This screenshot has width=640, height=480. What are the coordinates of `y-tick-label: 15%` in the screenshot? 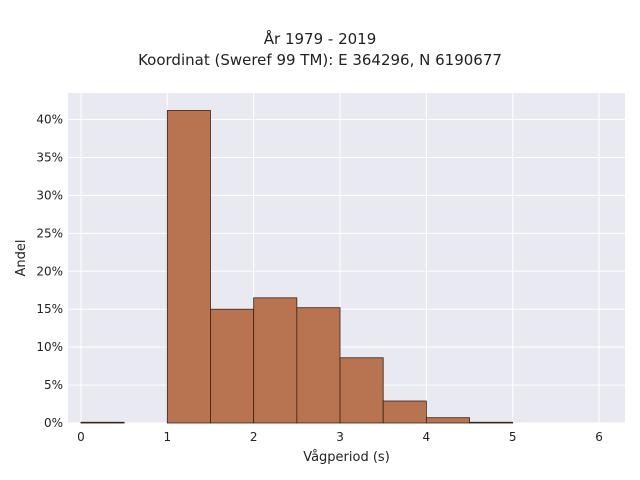 It's located at (49, 309).